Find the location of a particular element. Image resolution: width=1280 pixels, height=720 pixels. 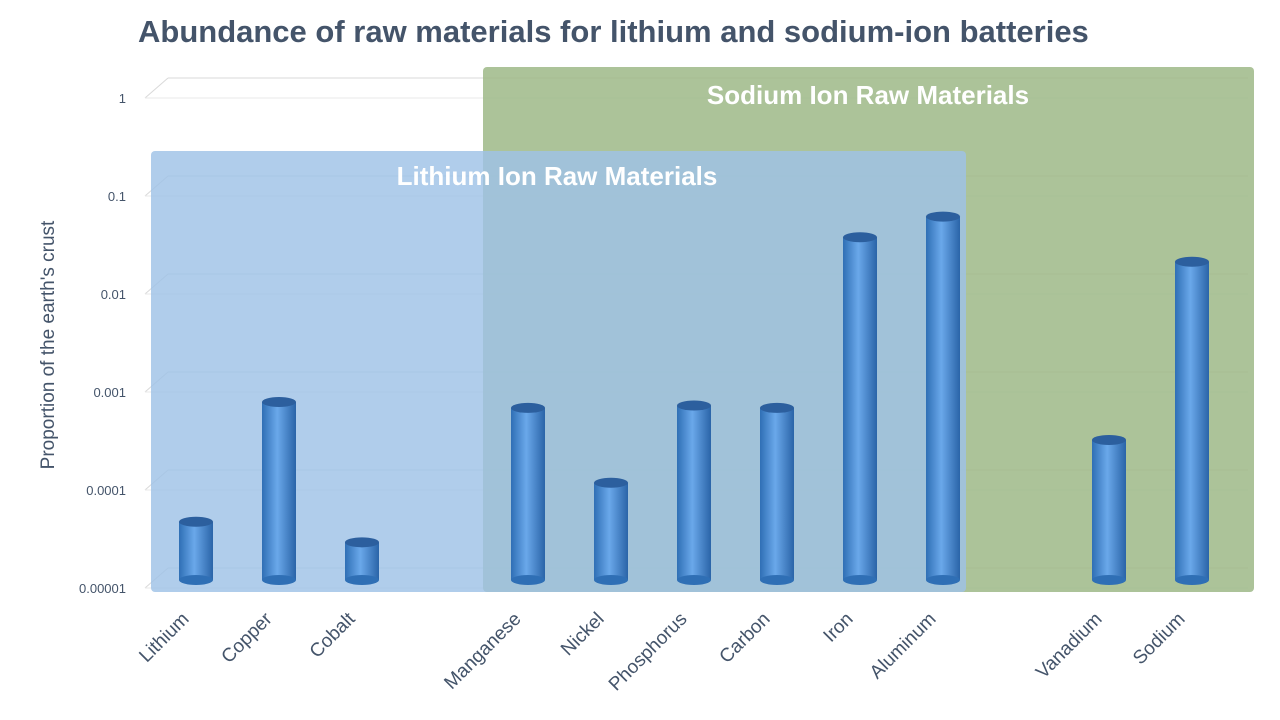

bar-vanadium is located at coordinates (1109, 509).